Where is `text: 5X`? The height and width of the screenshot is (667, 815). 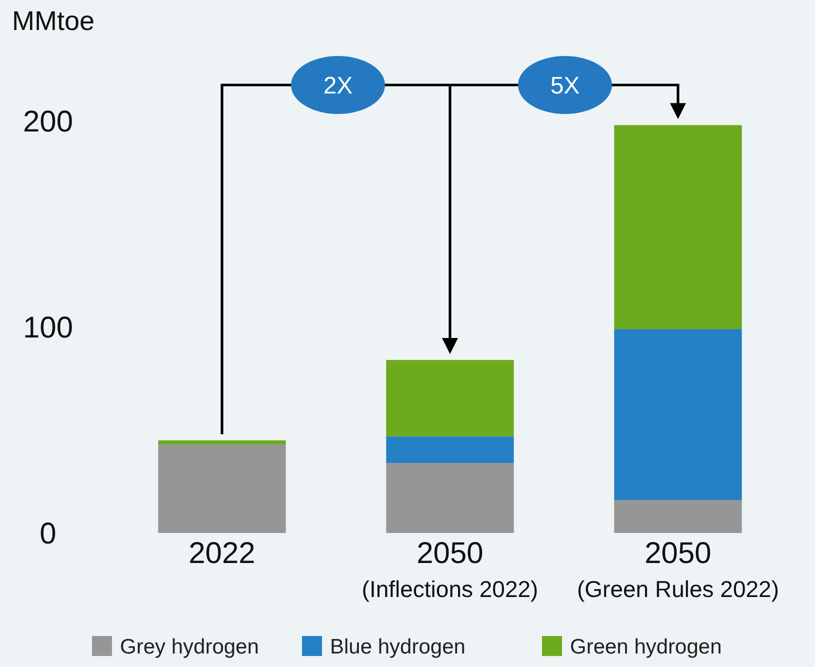
text: 5X is located at coordinates (565, 86).